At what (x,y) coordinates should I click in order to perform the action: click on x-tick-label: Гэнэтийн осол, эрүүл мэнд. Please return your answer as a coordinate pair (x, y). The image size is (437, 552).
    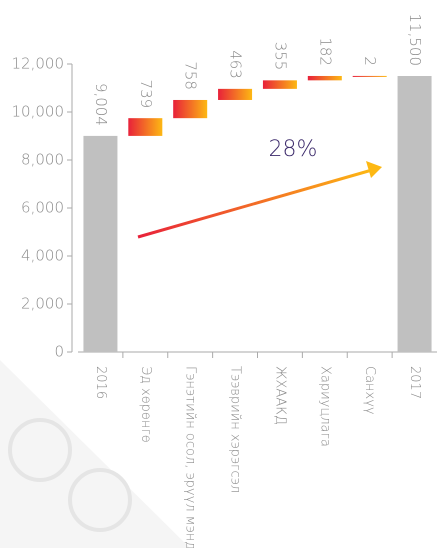
    Looking at the image, I should click on (190, 457).